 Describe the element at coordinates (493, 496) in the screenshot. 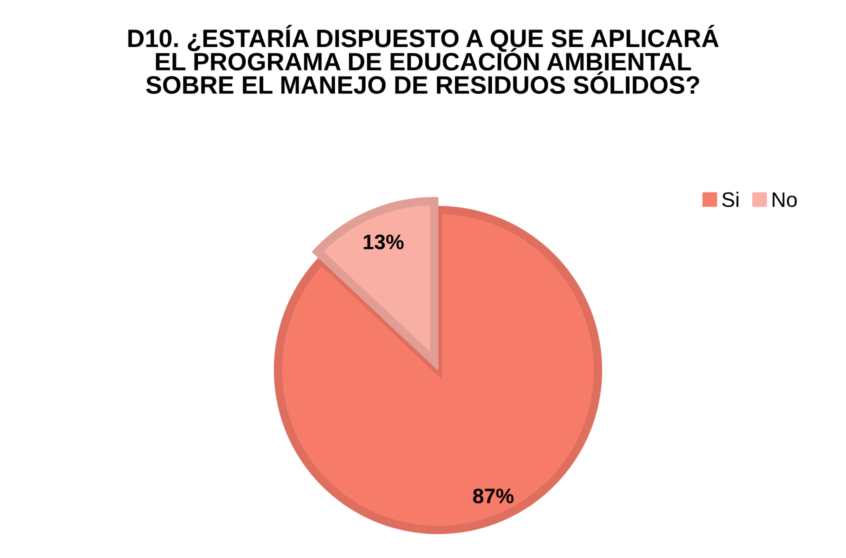

I see `data-label: 87%` at that location.